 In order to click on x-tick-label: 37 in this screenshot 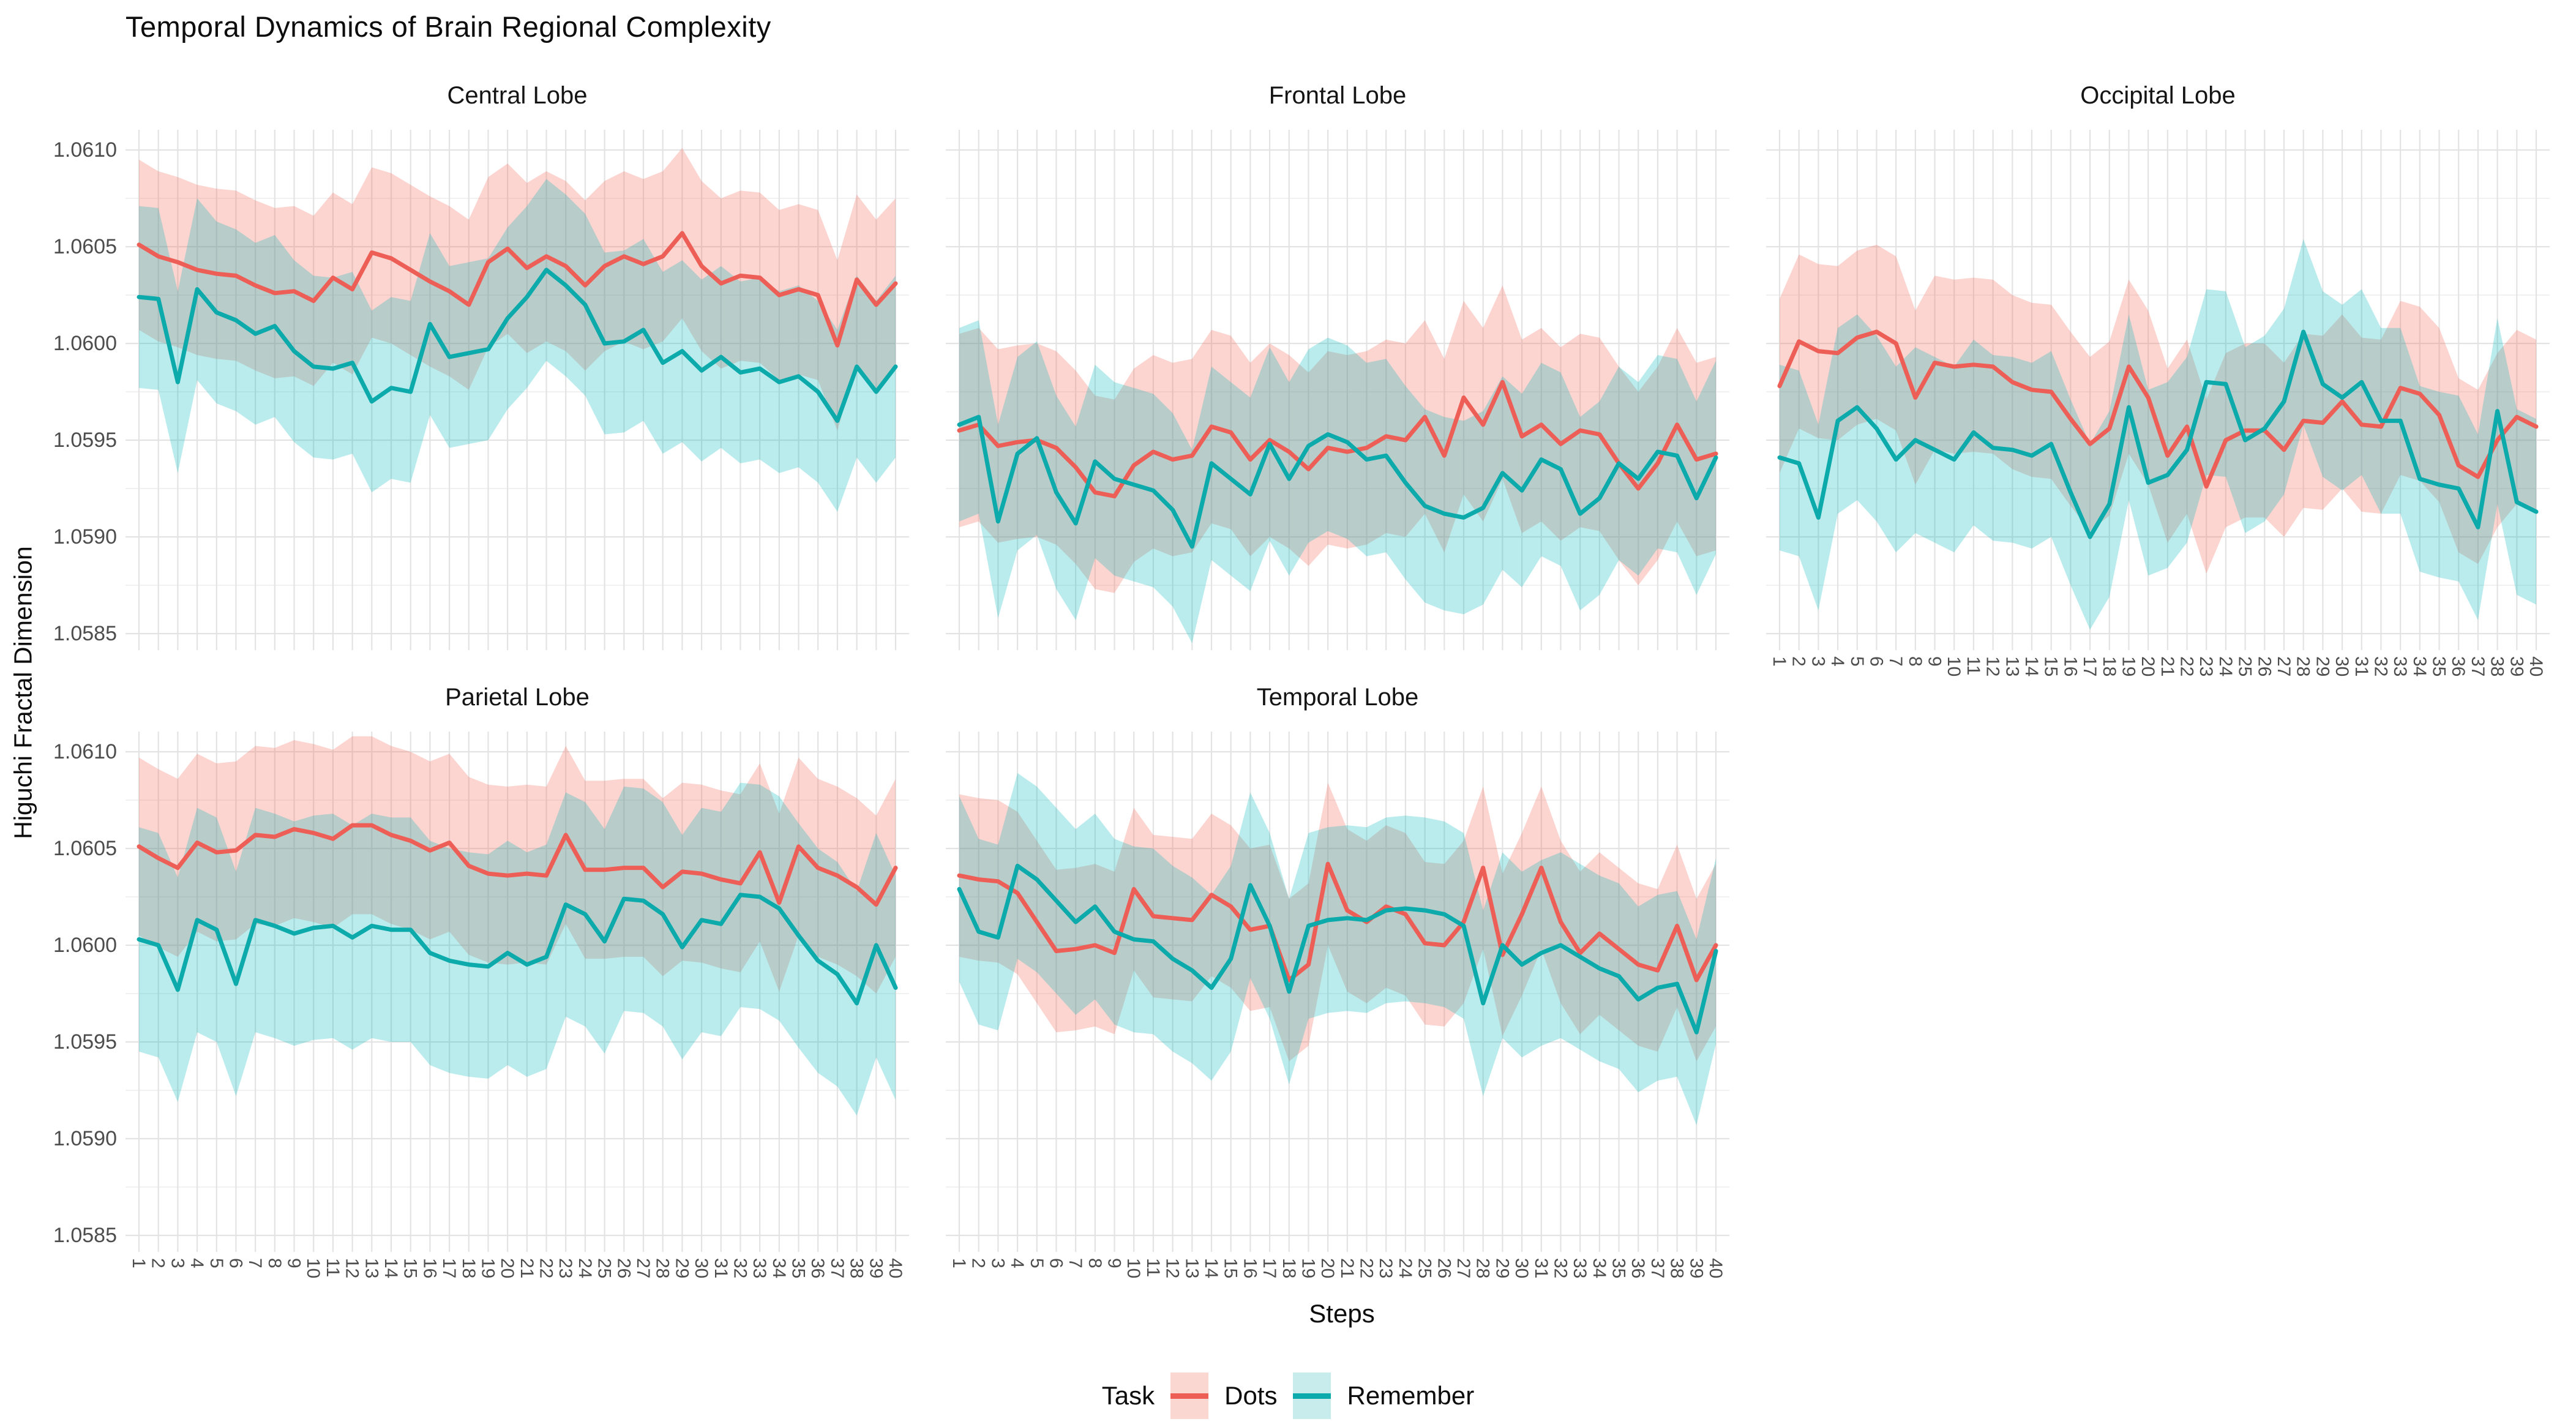, I will do `click(837, 1268)`.